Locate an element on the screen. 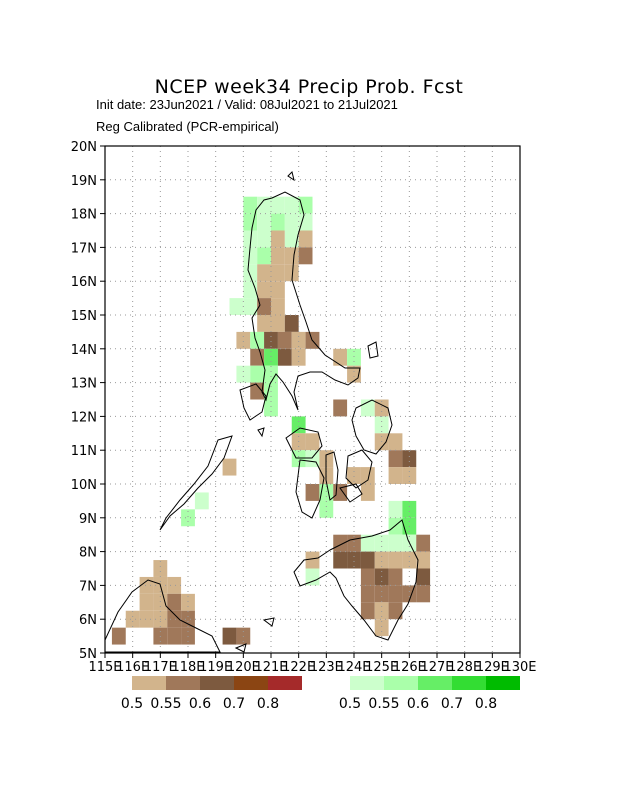  lat-tick-label: 9N is located at coordinates (88, 519).